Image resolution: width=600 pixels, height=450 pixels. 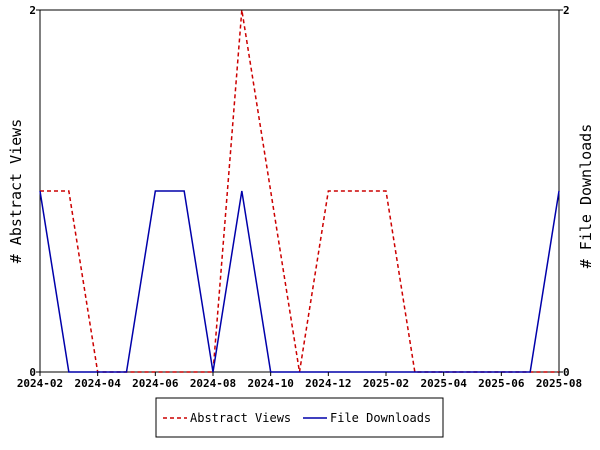 I want to click on x-tick-label: 2024-12, so click(x=328, y=383).